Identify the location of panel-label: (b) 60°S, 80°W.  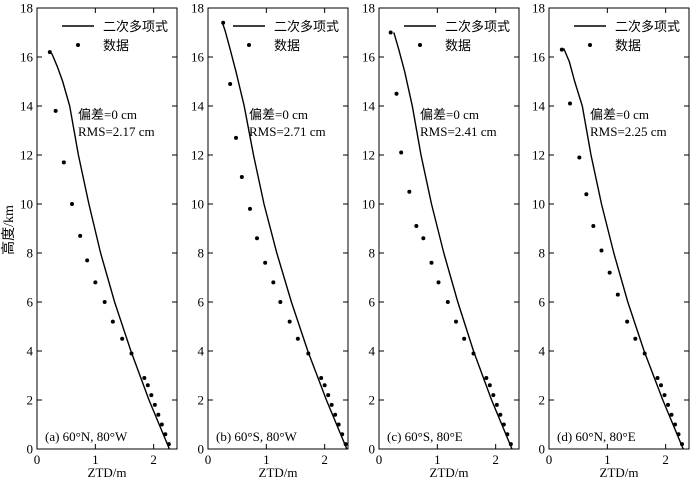
(257, 436).